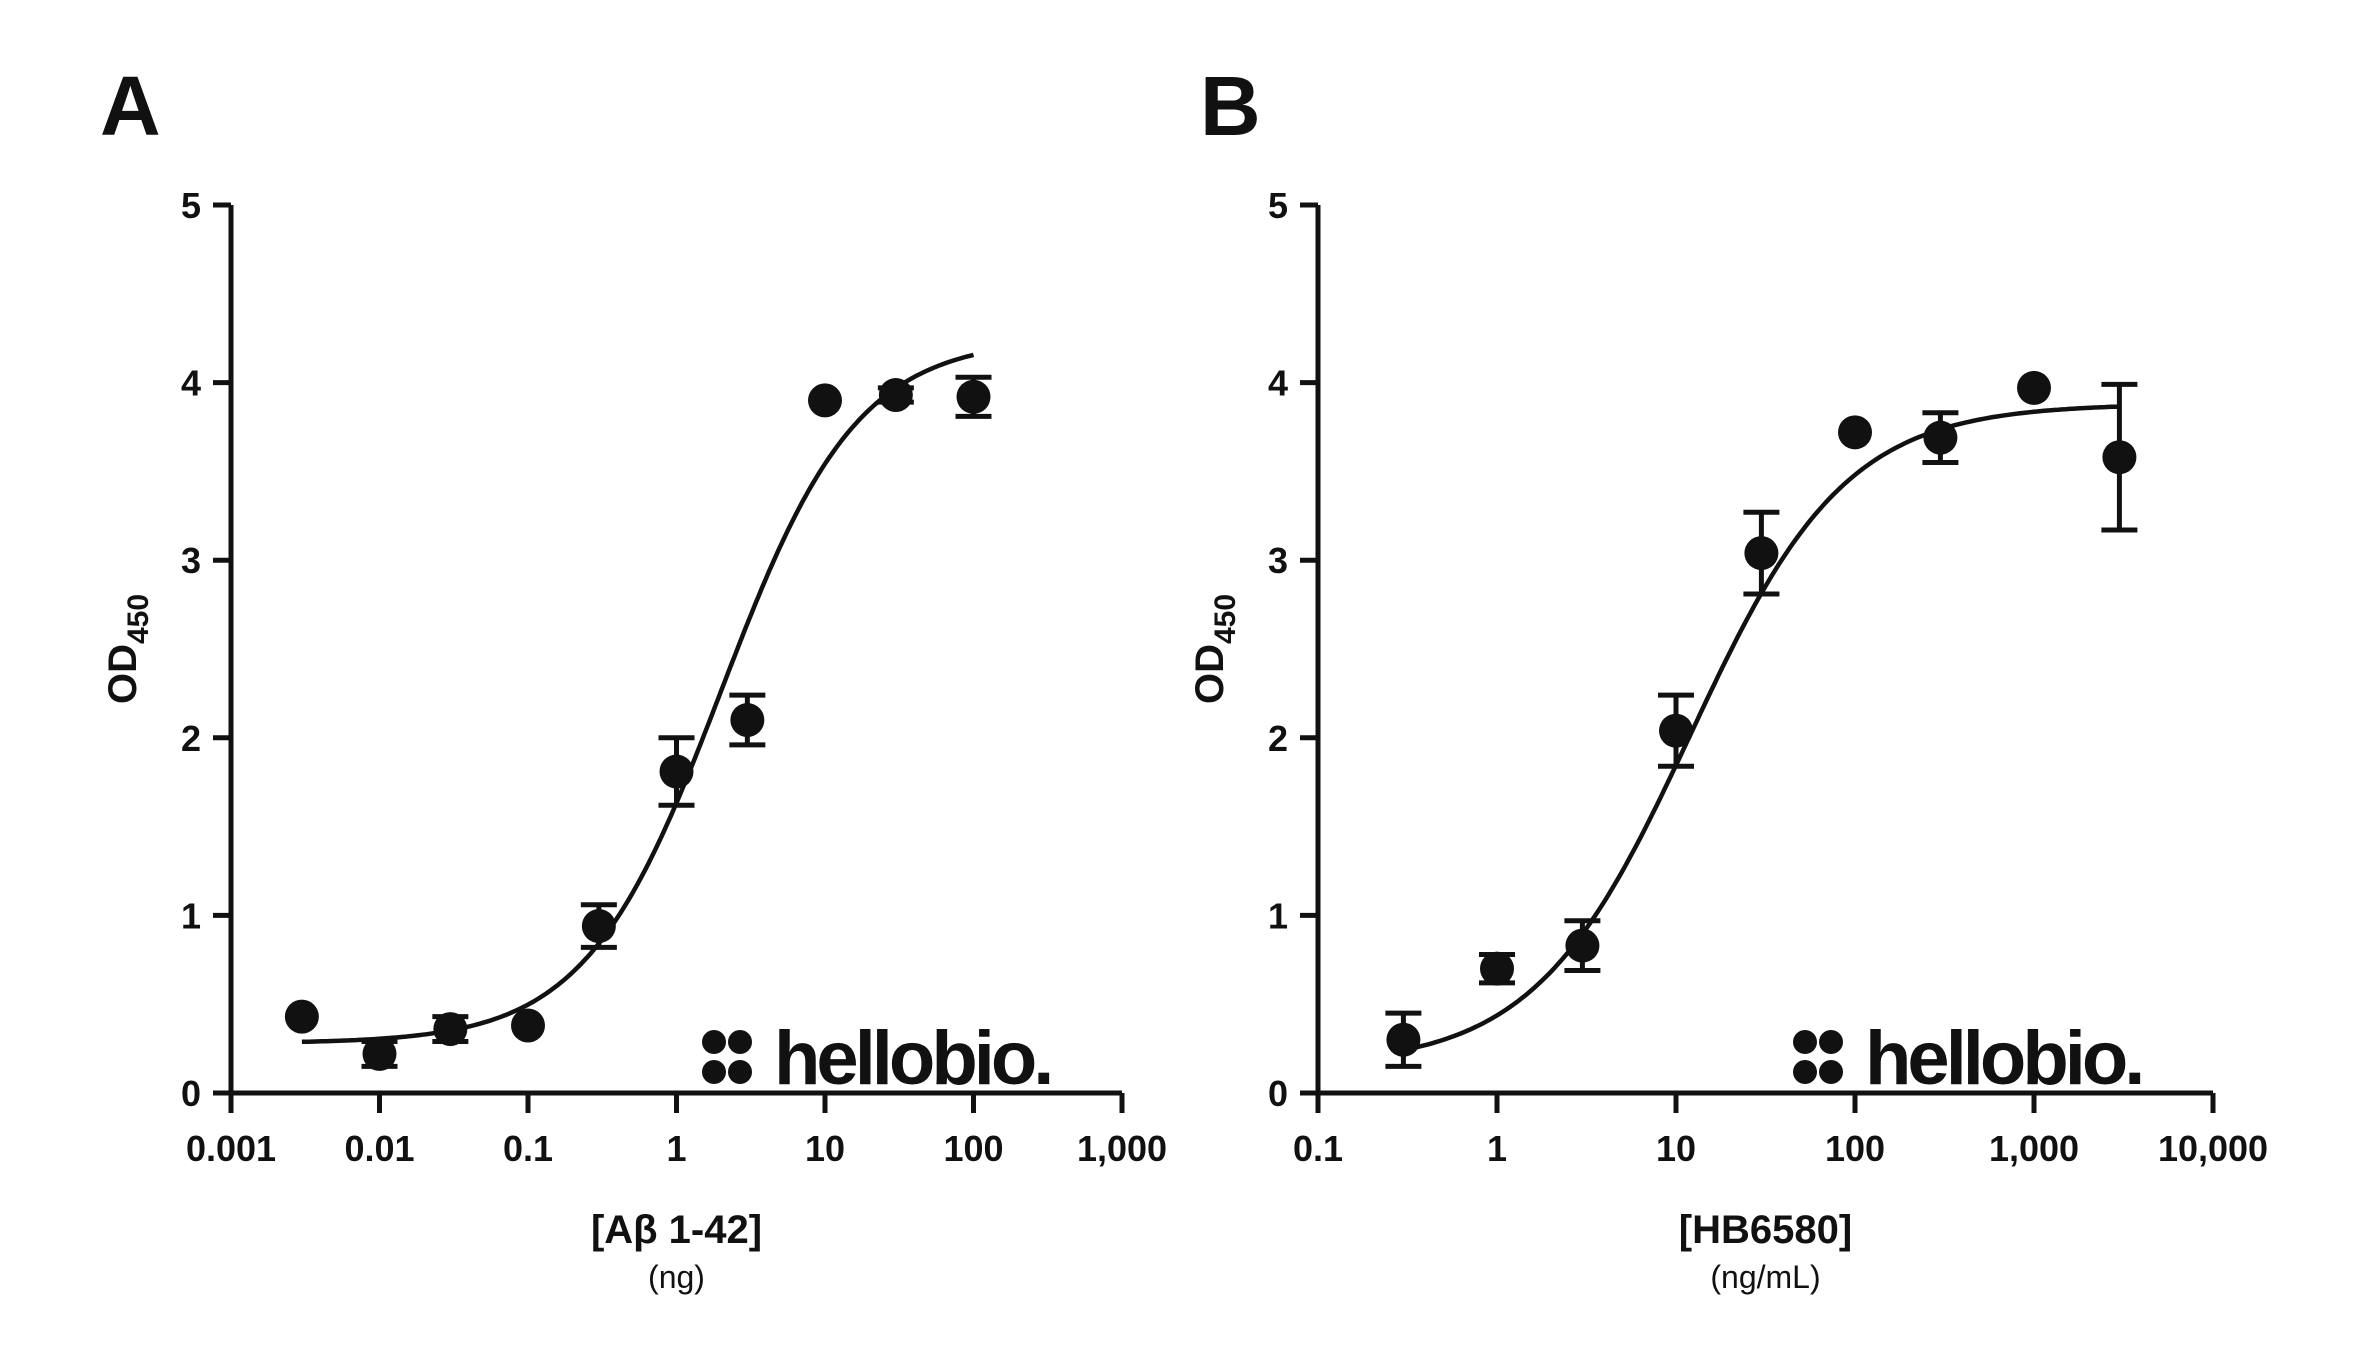  Describe the element at coordinates (1765, 1230) in the screenshot. I see `x-axis-label: [HB6580]` at that location.